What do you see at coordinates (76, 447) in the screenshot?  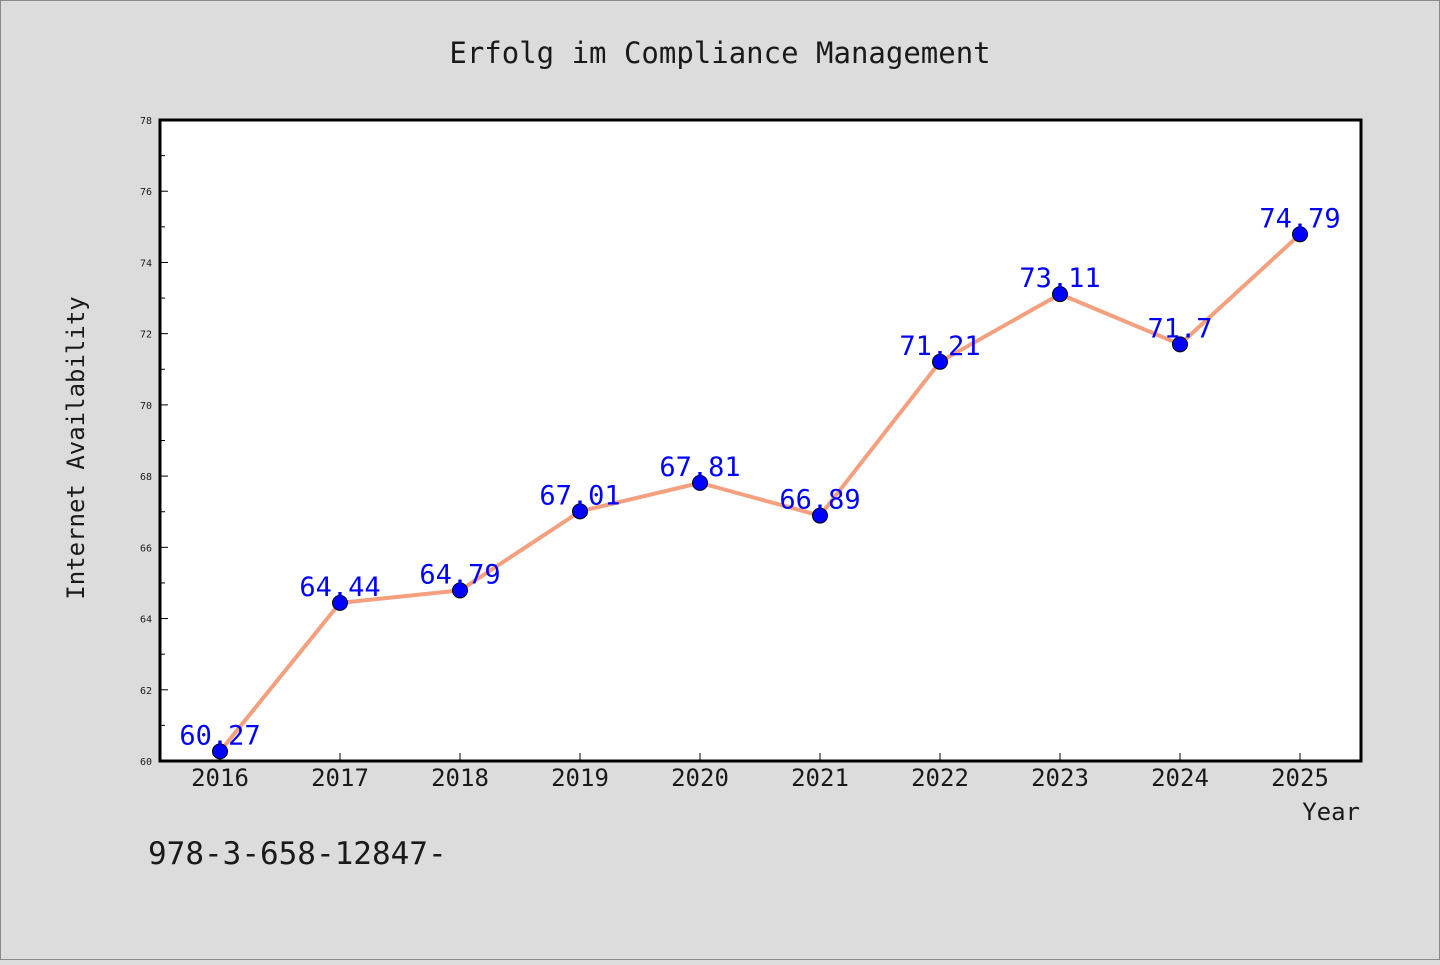 I see `y-axis-label: Internet Availability` at bounding box center [76, 447].